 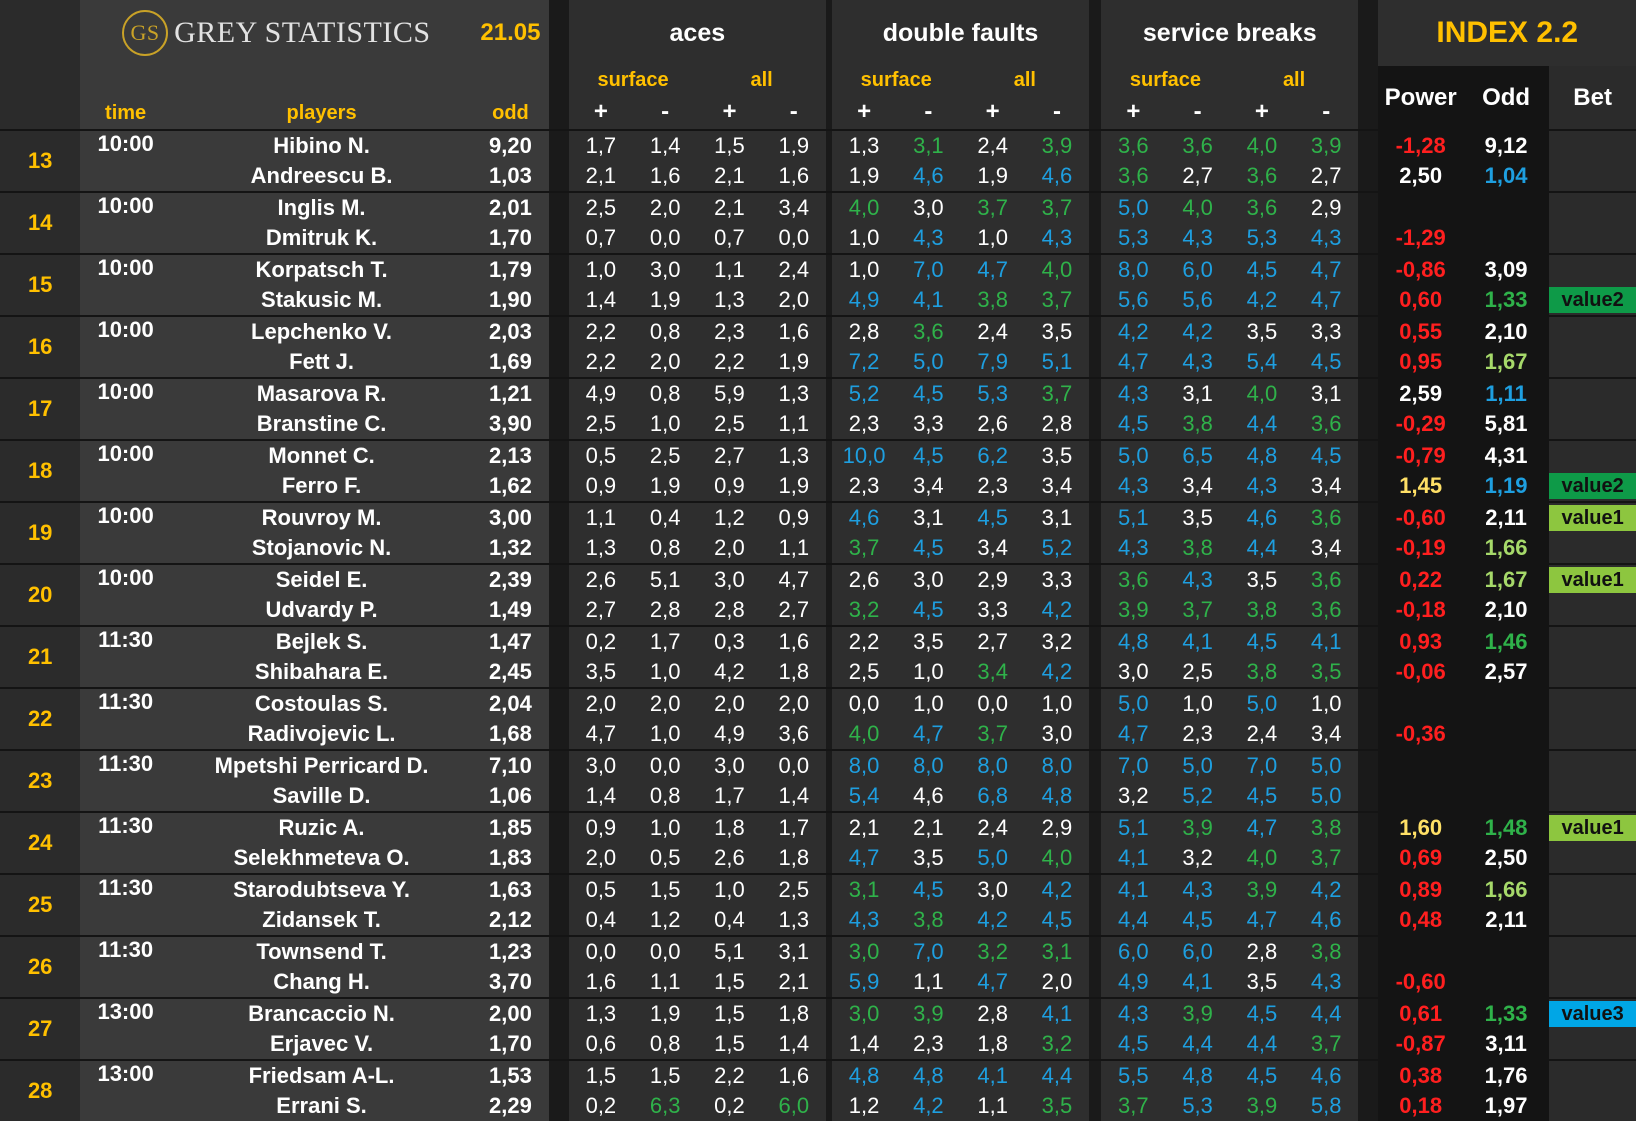 What do you see at coordinates (40, 222) in the screenshot?
I see `match-number: 14` at bounding box center [40, 222].